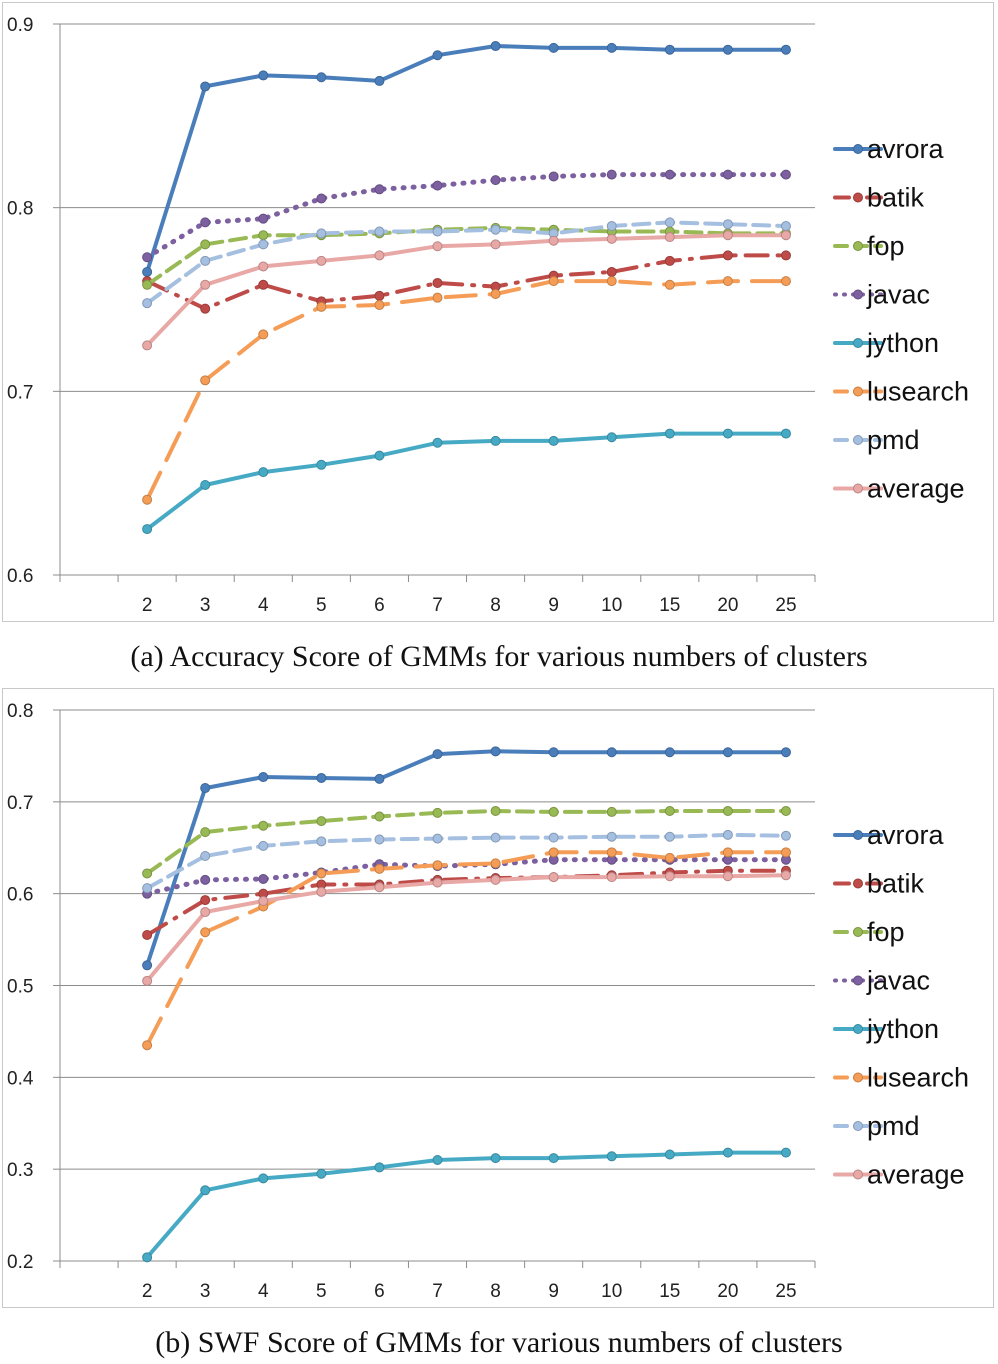  I want to click on legend-label: fop, so click(886, 246).